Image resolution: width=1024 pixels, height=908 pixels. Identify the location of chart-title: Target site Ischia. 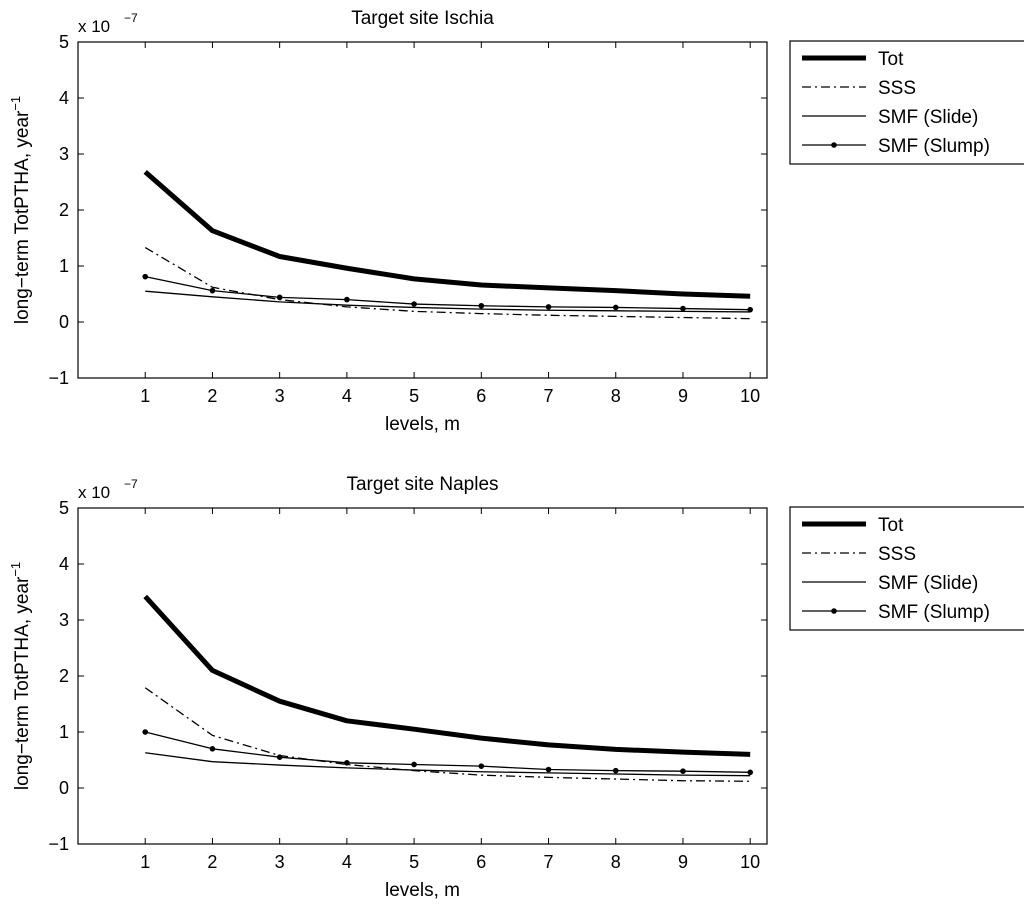
(422, 18).